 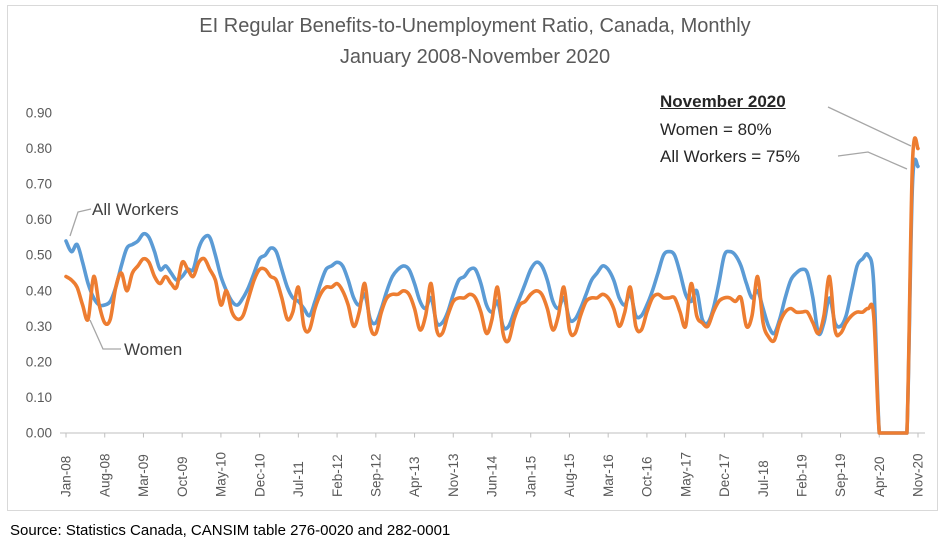 I want to click on y-tick-label: 0.80, so click(x=39, y=148).